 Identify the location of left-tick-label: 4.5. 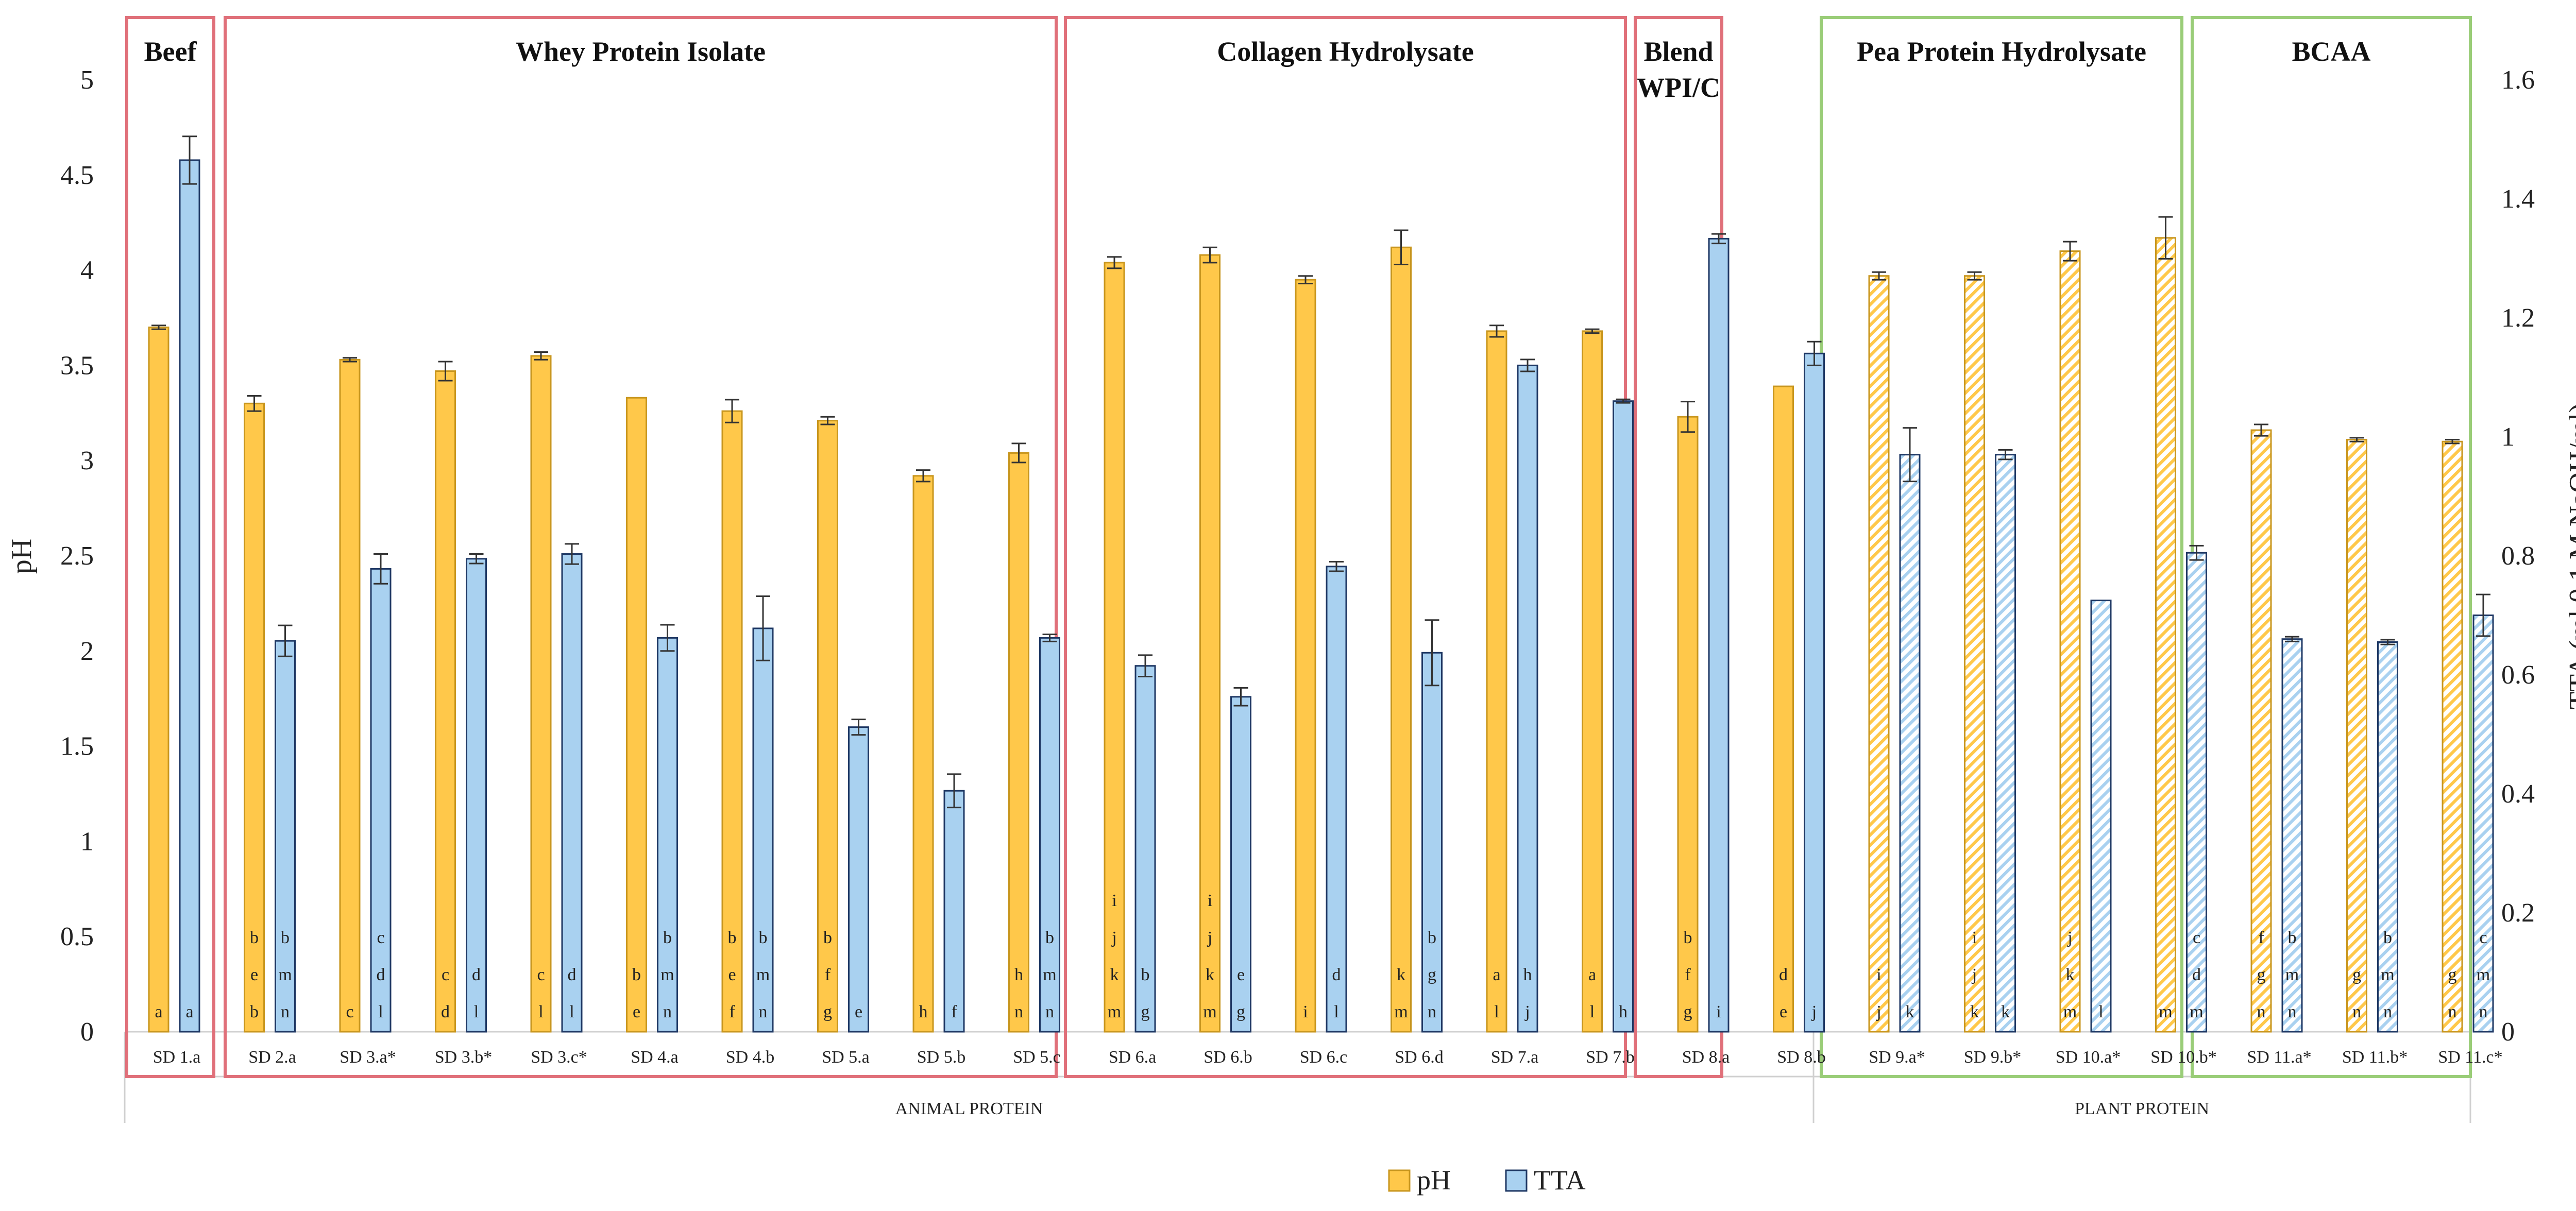
(77, 175).